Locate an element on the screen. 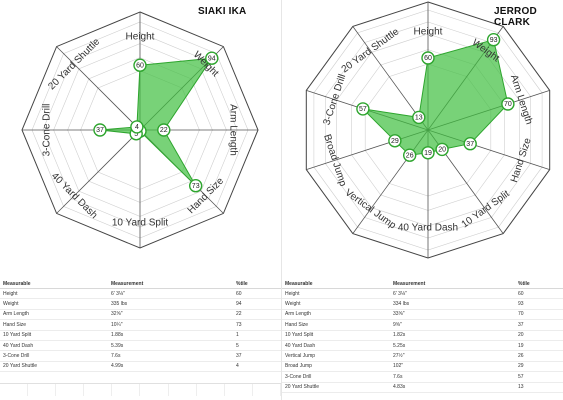  table-row: 3-Cone Drill 7.6s 37 is located at coordinates (140, 356).